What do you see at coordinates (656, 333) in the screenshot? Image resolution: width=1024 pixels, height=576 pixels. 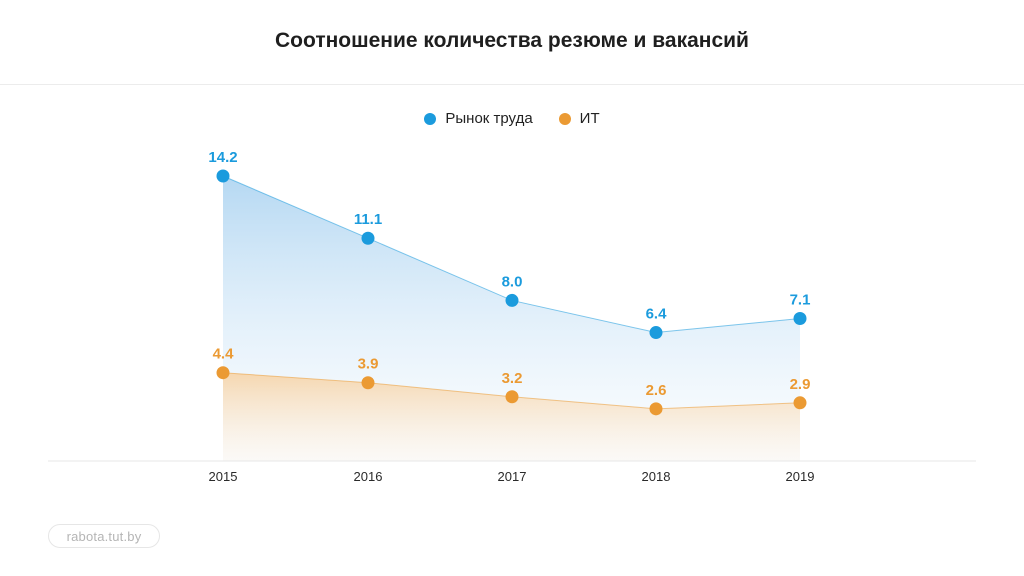 I see `point-market-2018` at bounding box center [656, 333].